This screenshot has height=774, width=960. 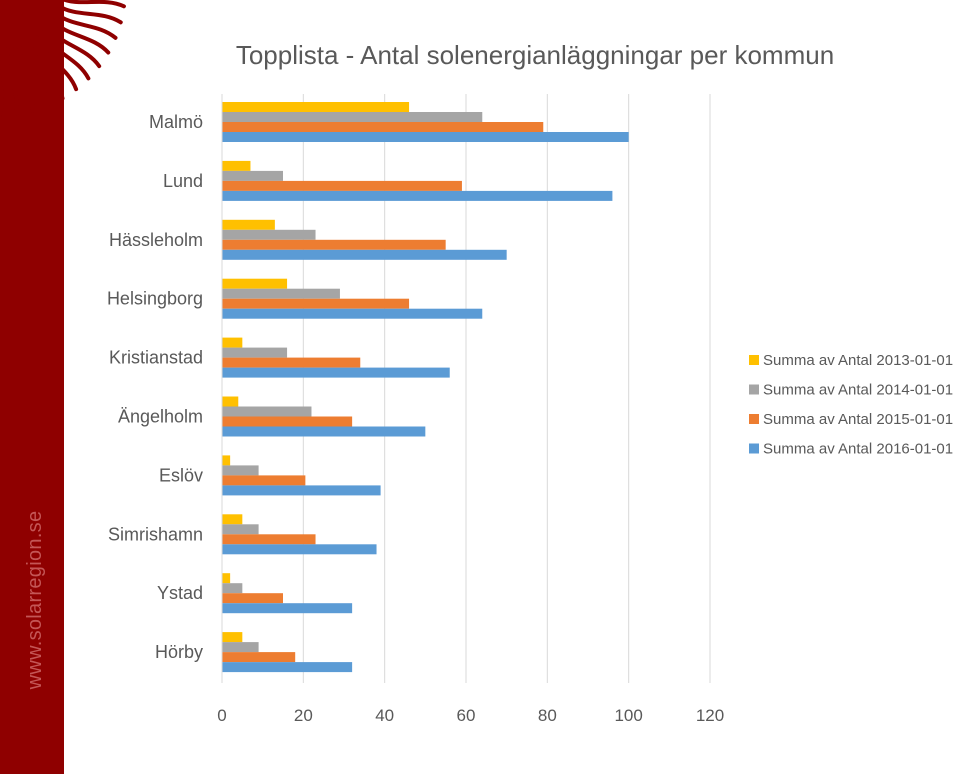 What do you see at coordinates (160, 417) in the screenshot?
I see `category-label: Ängelholm` at bounding box center [160, 417].